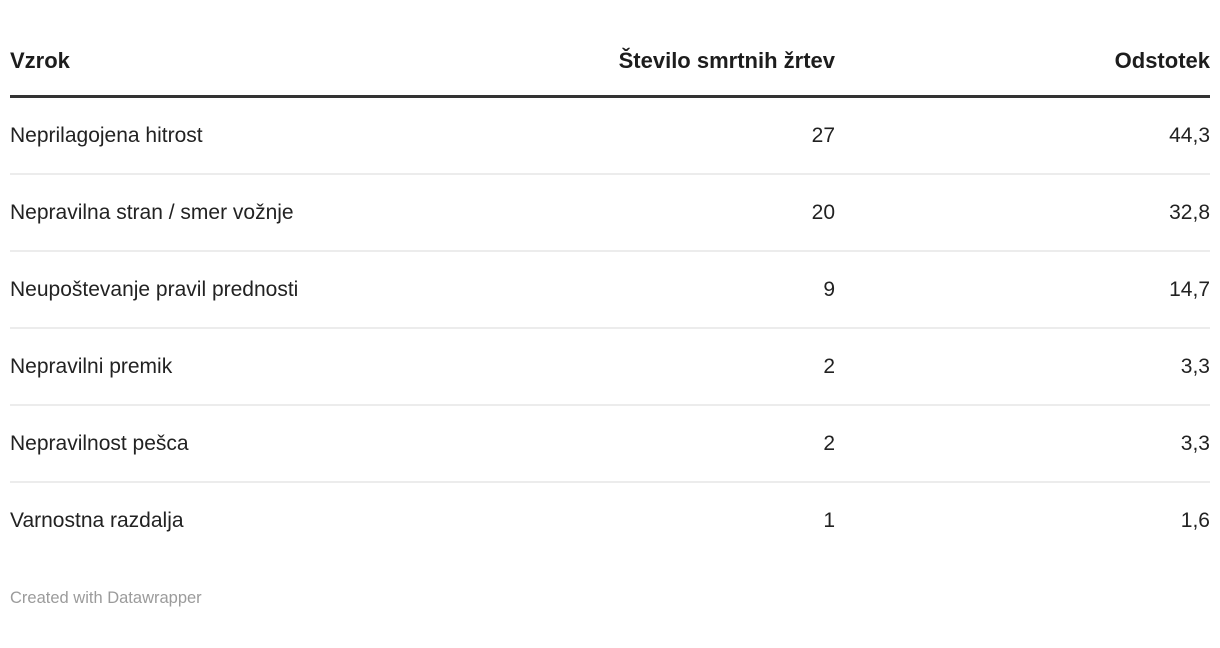 The image size is (1220, 648). Describe the element at coordinates (310, 60) in the screenshot. I see `column-header-cause: Vzrok` at that location.